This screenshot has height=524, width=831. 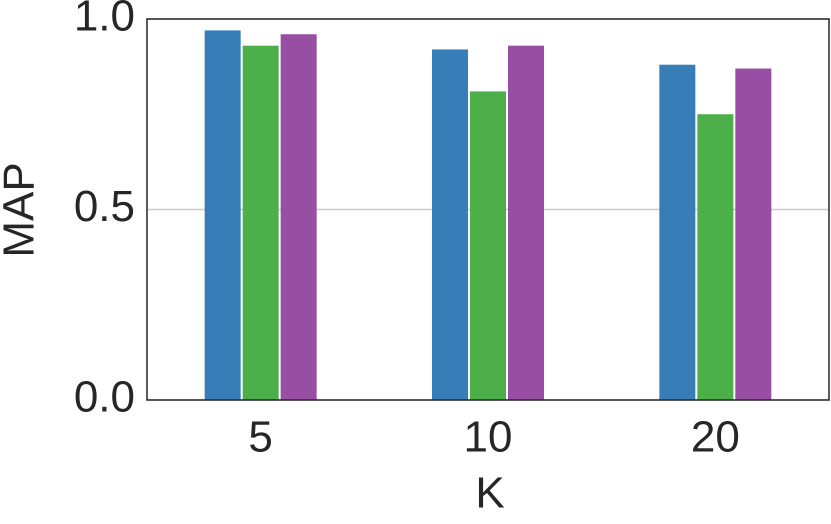 What do you see at coordinates (489, 493) in the screenshot?
I see `x-axis-label: K` at bounding box center [489, 493].